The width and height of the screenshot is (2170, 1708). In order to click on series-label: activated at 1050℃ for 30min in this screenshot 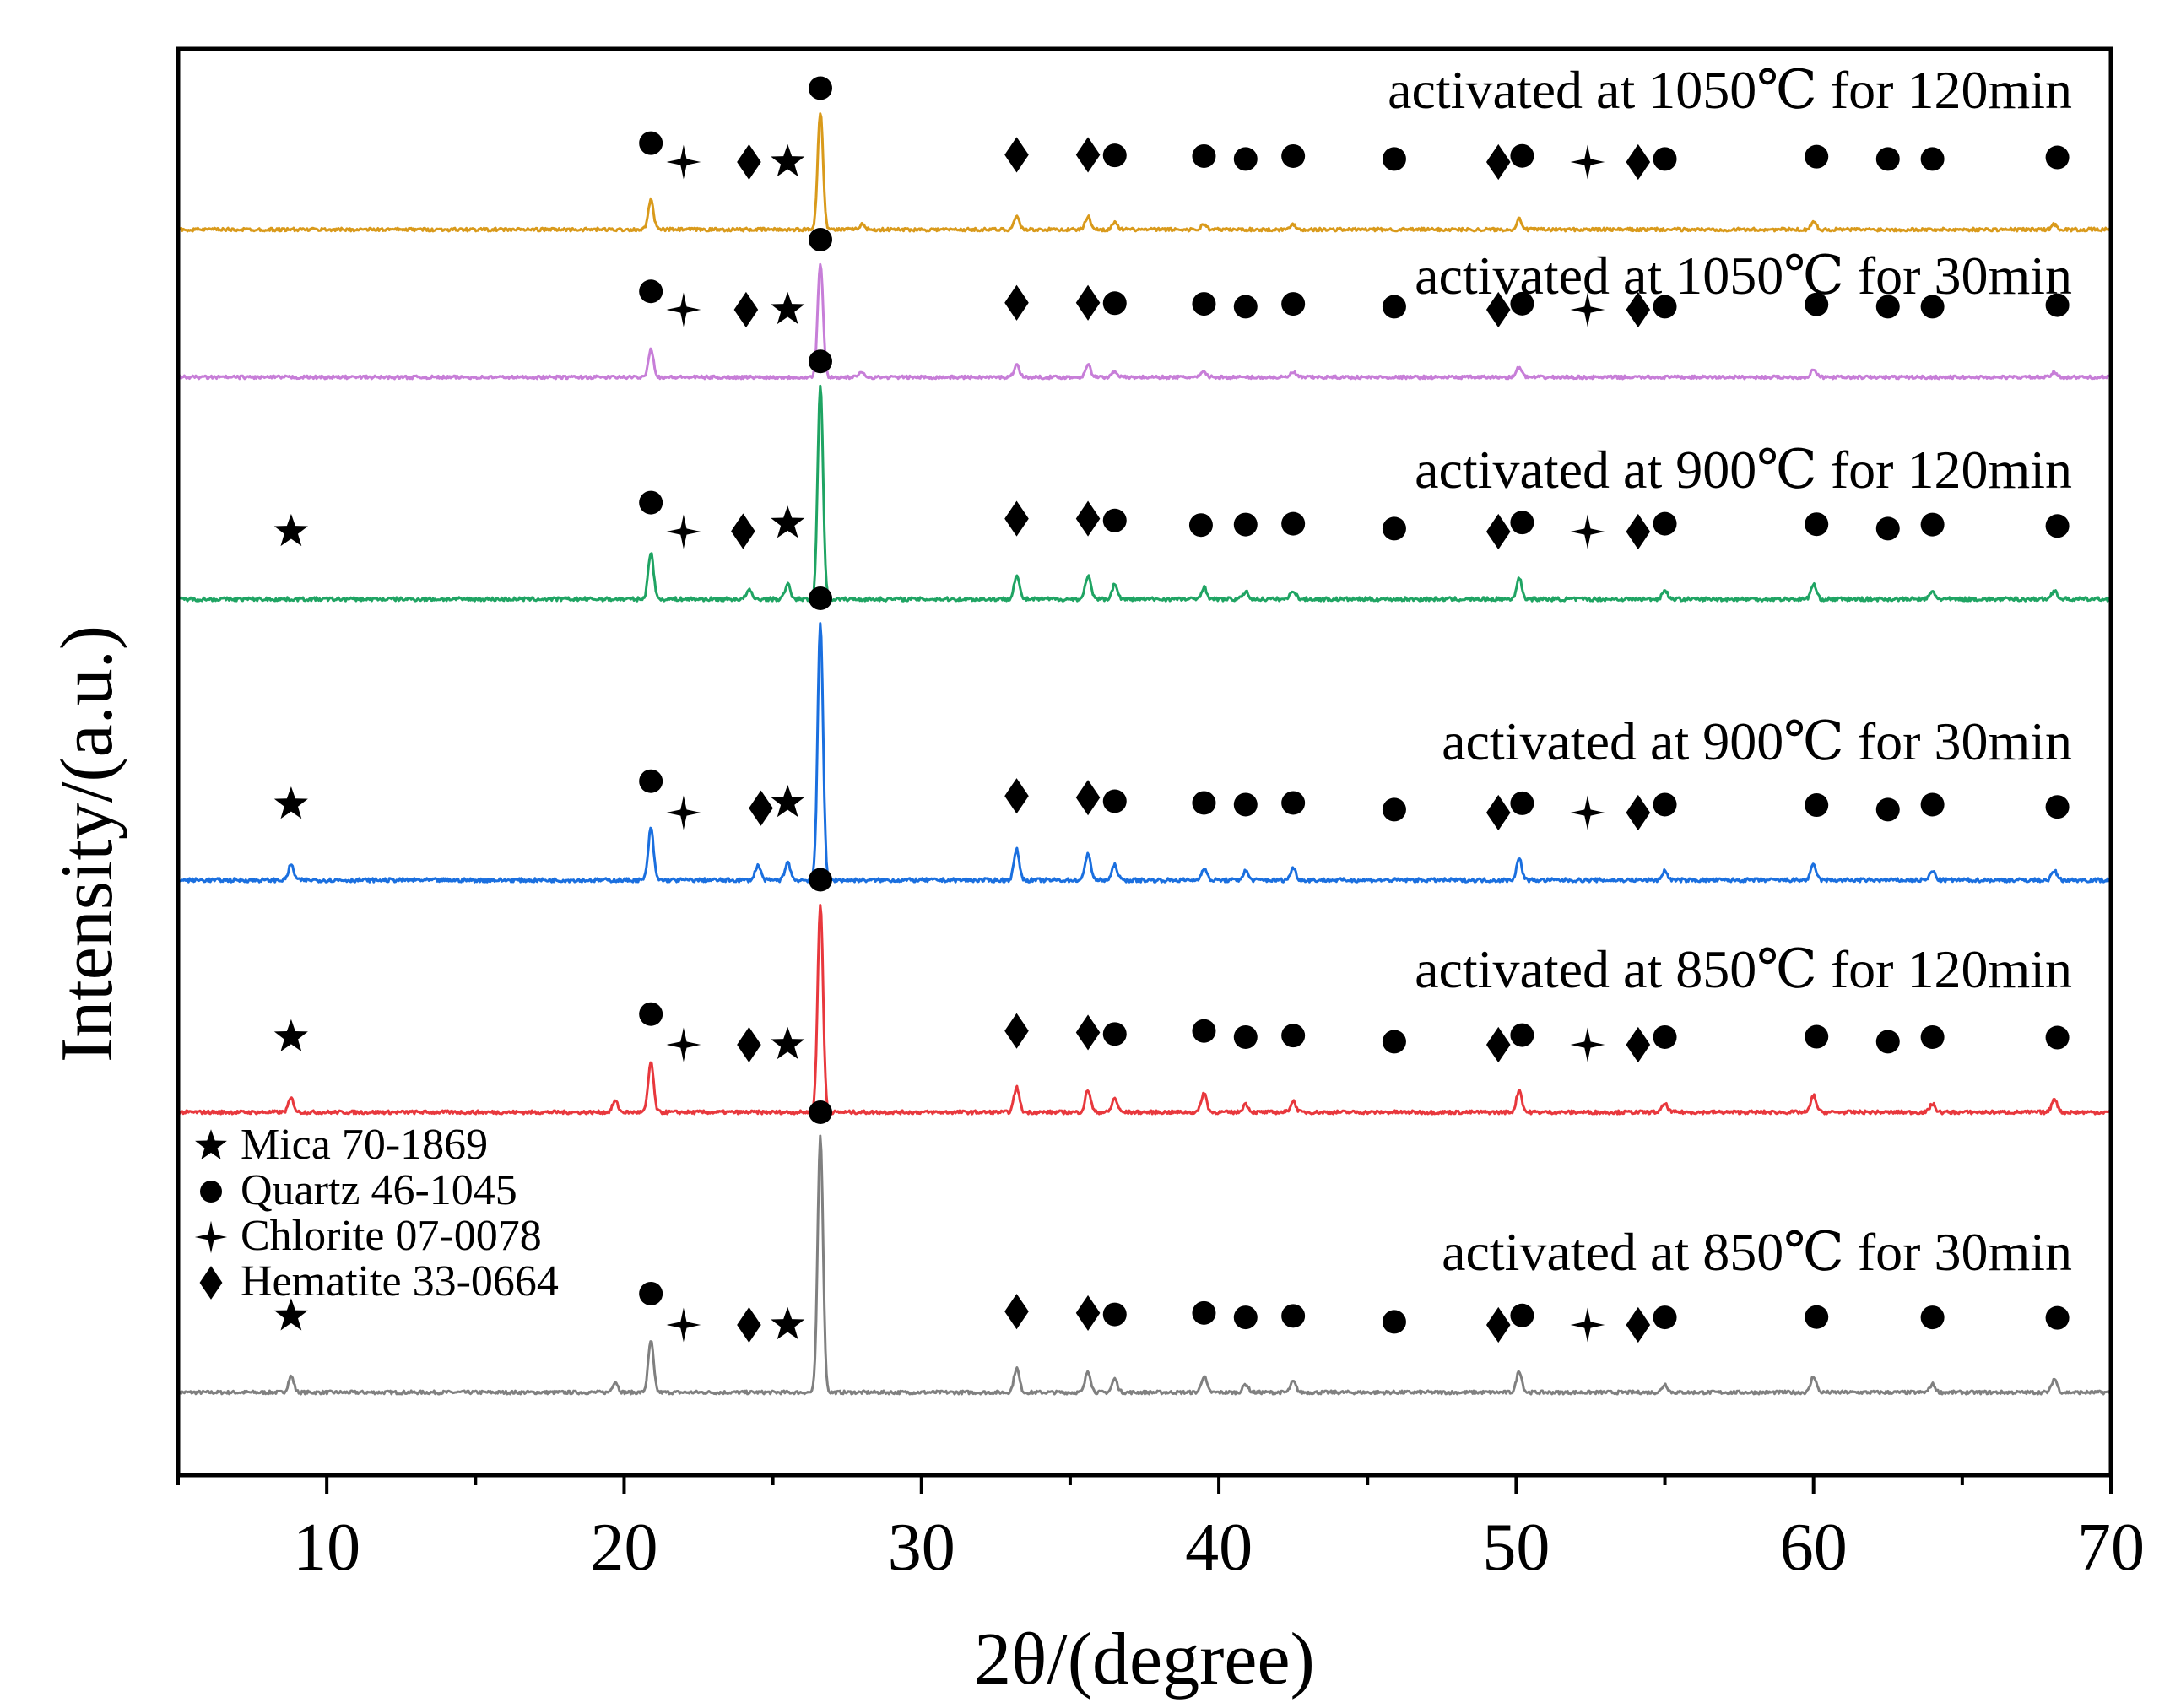, I will do `click(1743, 275)`.